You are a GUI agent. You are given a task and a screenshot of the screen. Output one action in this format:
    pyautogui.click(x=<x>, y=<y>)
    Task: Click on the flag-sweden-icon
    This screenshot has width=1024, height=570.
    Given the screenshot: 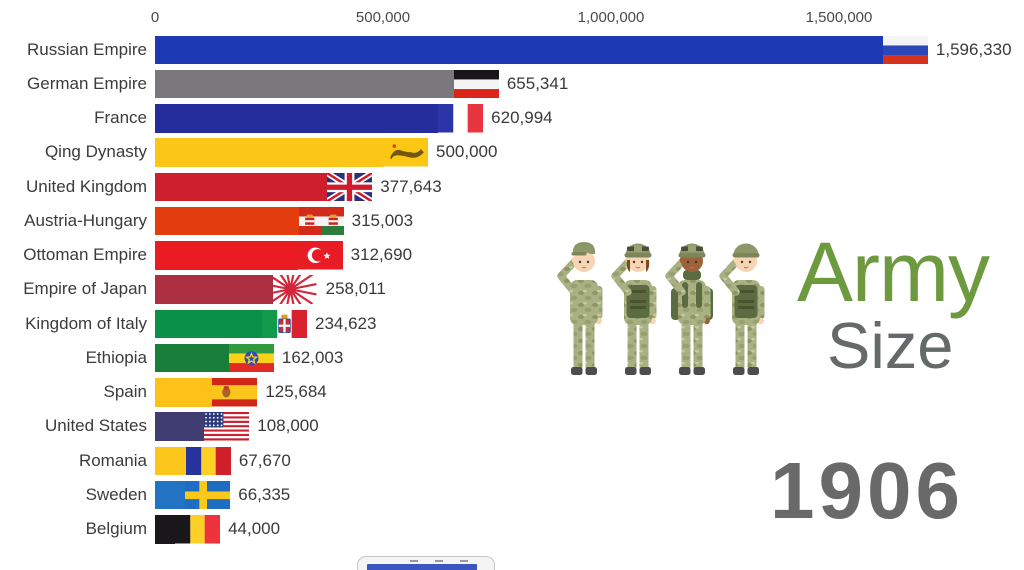 What is the action you would take?
    pyautogui.click(x=208, y=495)
    